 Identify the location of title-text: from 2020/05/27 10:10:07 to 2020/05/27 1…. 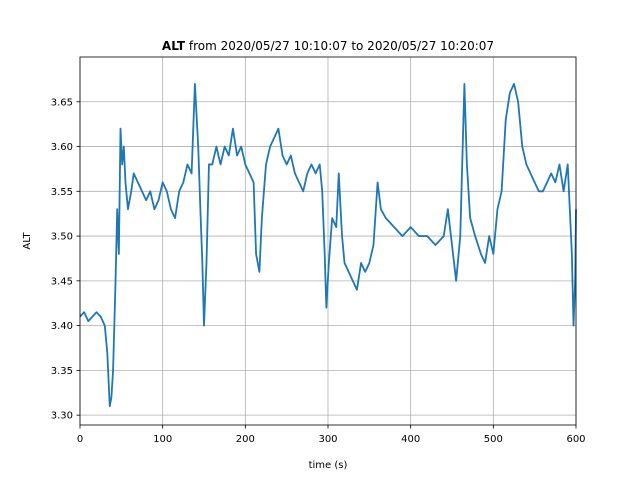
(341, 46).